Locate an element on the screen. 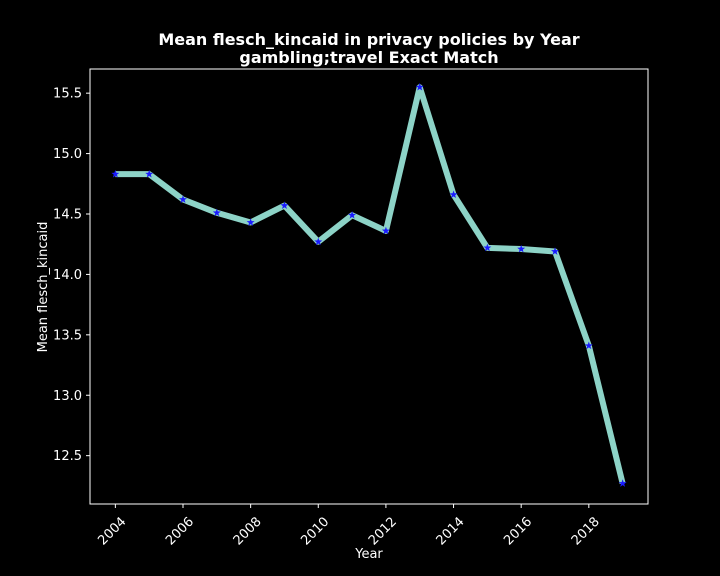 This screenshot has width=720, height=576. y-tick-label: 12.5 is located at coordinates (67, 456).